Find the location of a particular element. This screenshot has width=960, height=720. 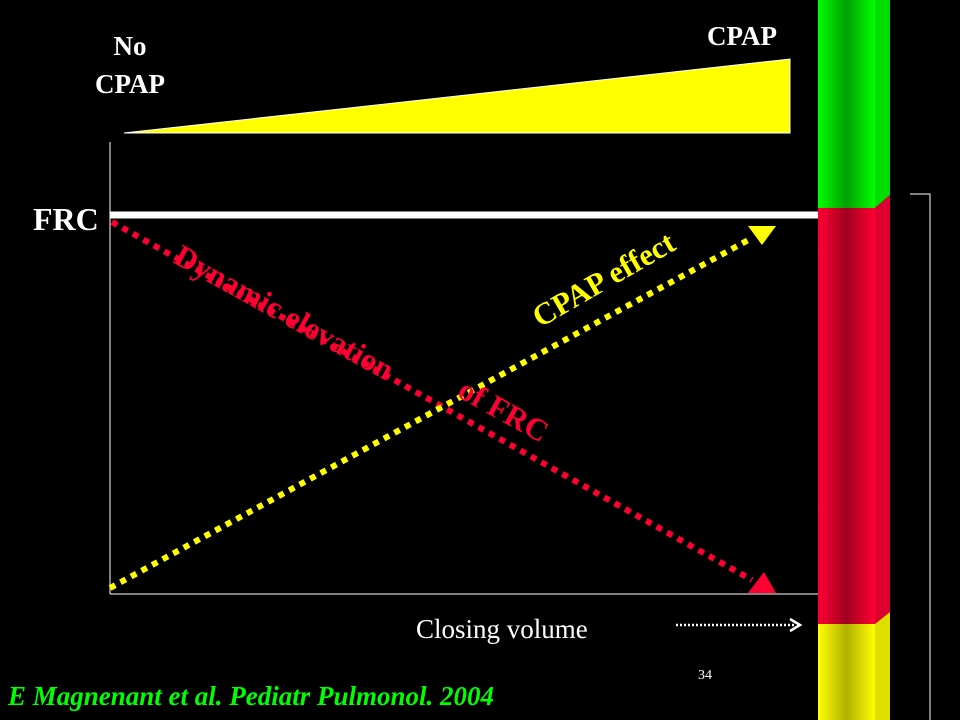

bracket is located at coordinates (920, 456).